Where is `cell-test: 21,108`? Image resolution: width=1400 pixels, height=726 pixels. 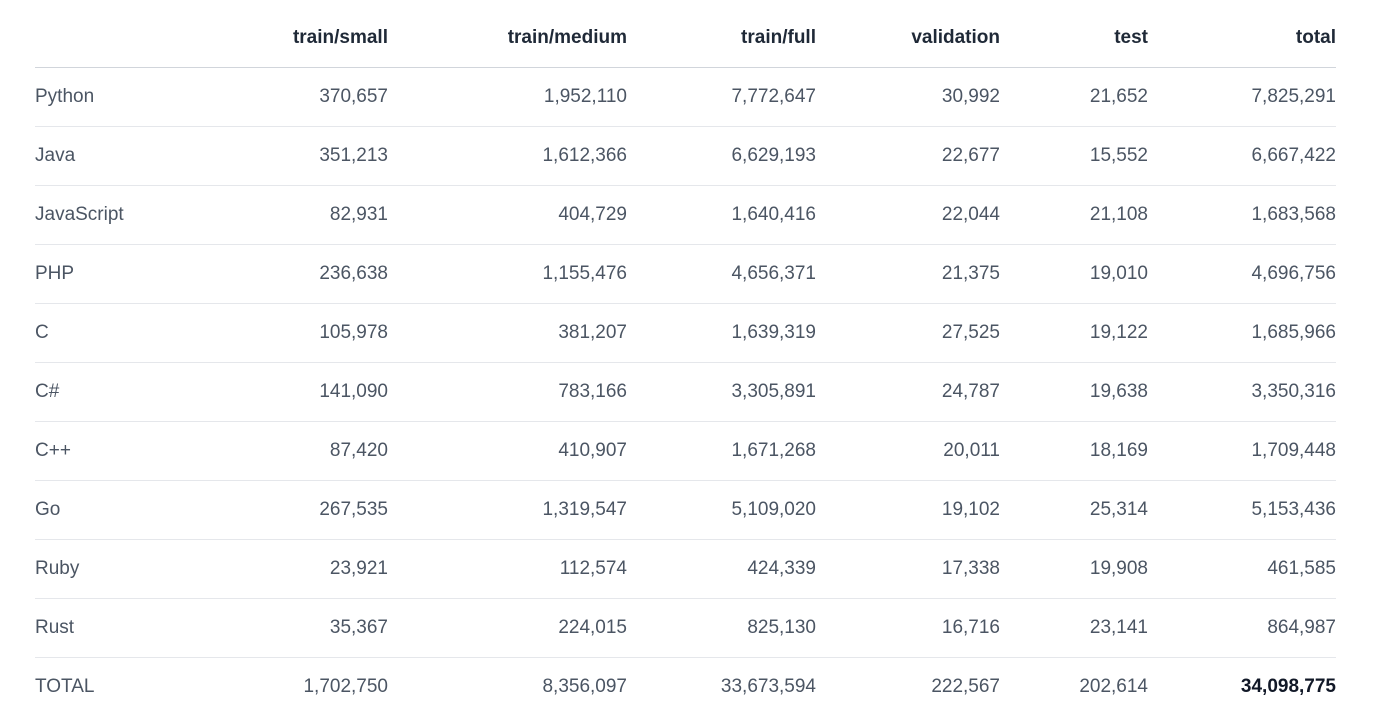
cell-test: 21,108 is located at coordinates (1074, 215).